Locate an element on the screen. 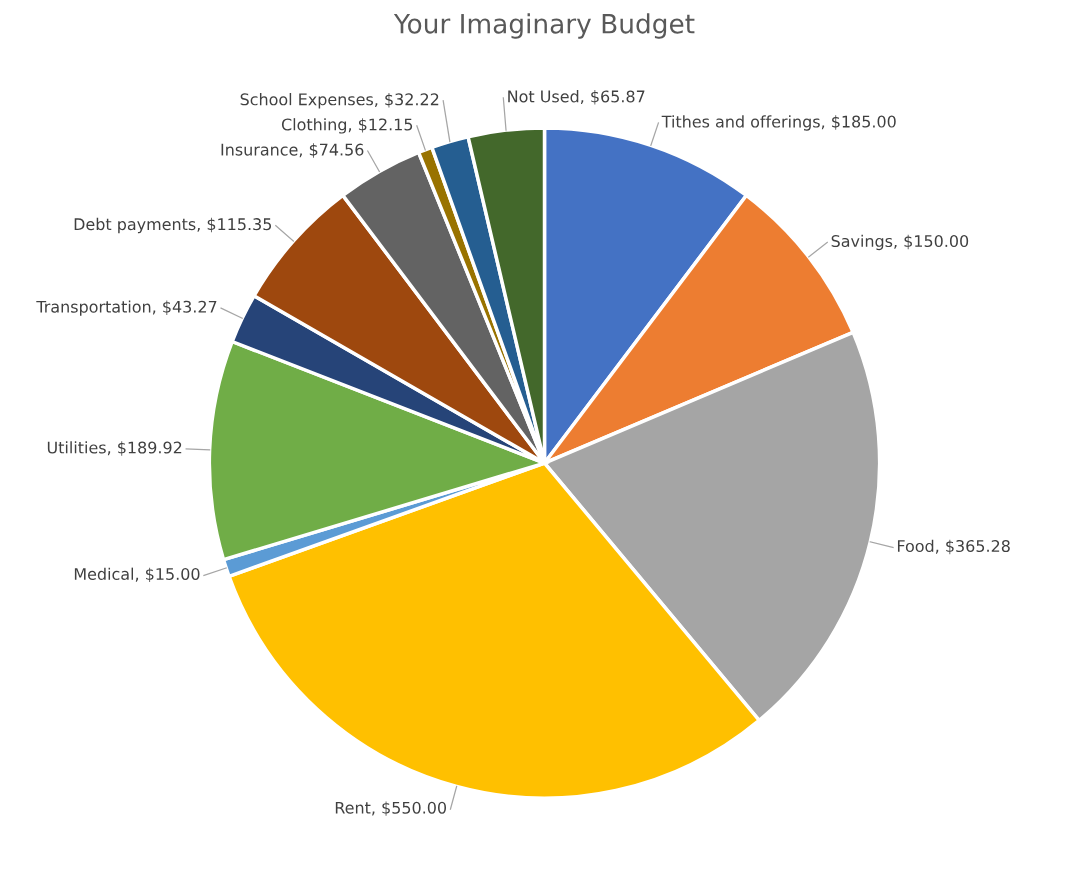 The height and width of the screenshot is (882, 1089). slice-label: Utilities, $189.92 is located at coordinates (114, 448).